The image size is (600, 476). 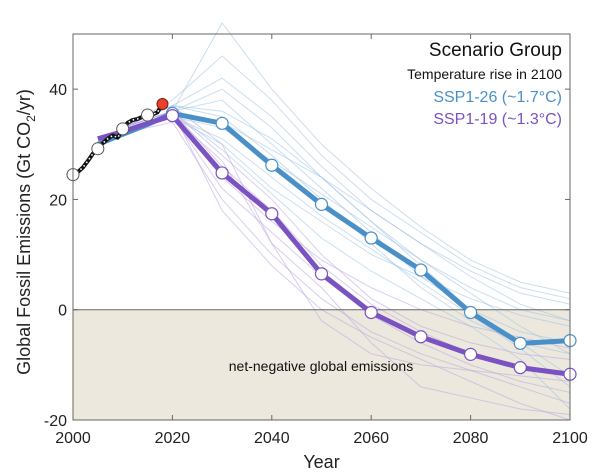 What do you see at coordinates (55, 256) in the screenshot?
I see `y-tick-labels: -20 0 20 40` at bounding box center [55, 256].